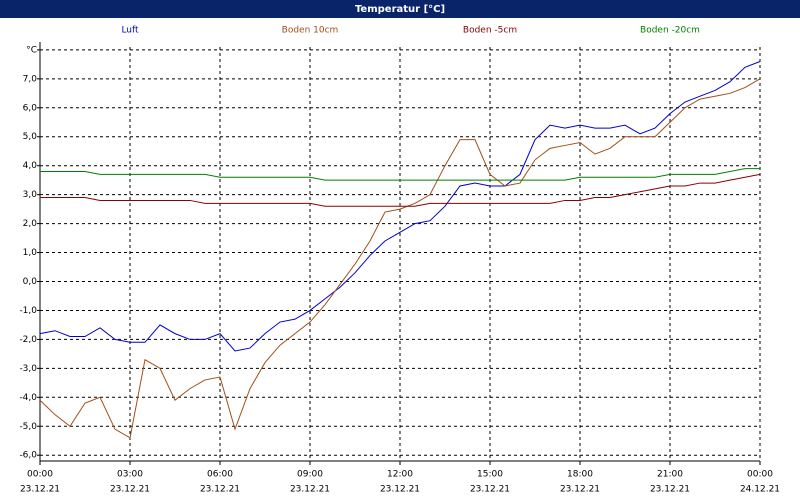 Image resolution: width=800 pixels, height=500 pixels. I want to click on x-tick-label: 18:00, so click(580, 475).